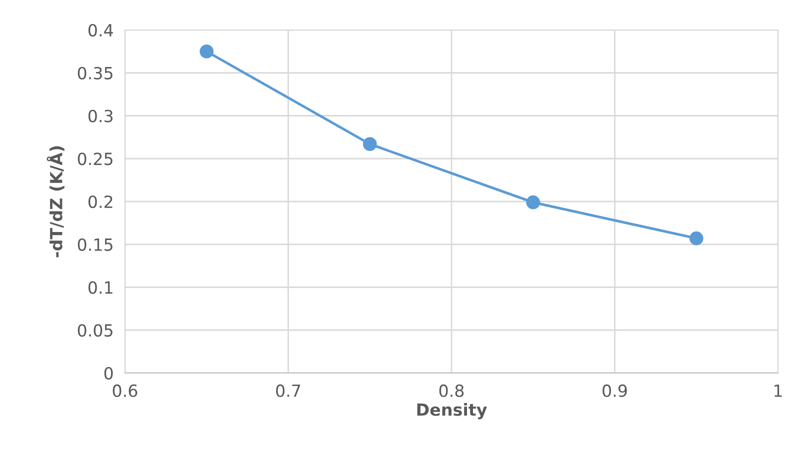  I want to click on y-tick-label: 0.25, so click(95, 159).